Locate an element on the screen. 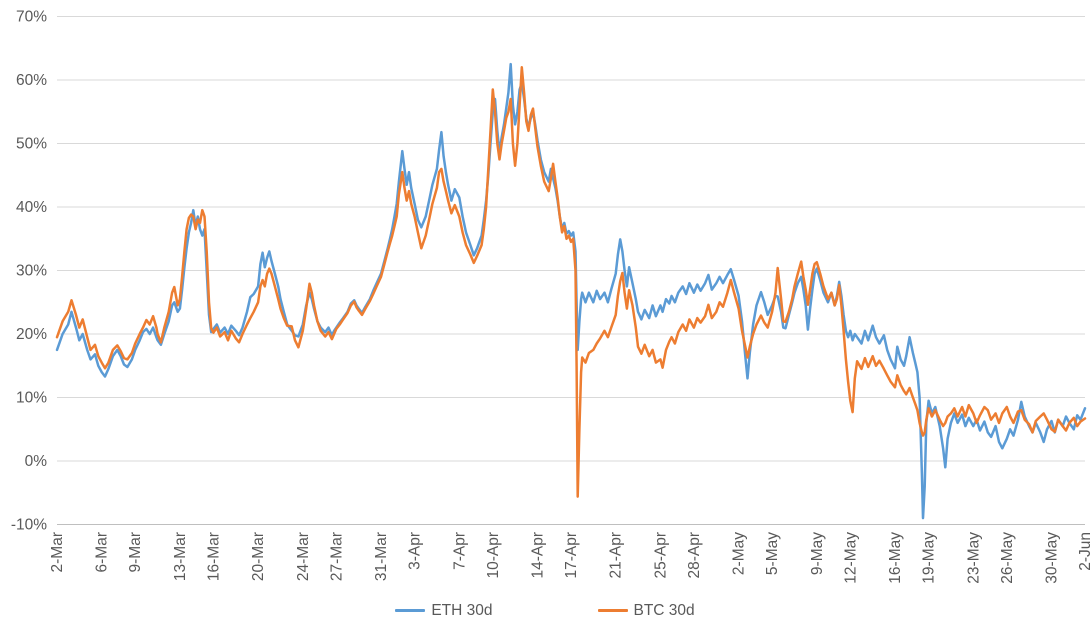 This screenshot has height=637, width=1090. x-tick-label: 6-Mar is located at coordinates (102, 552).